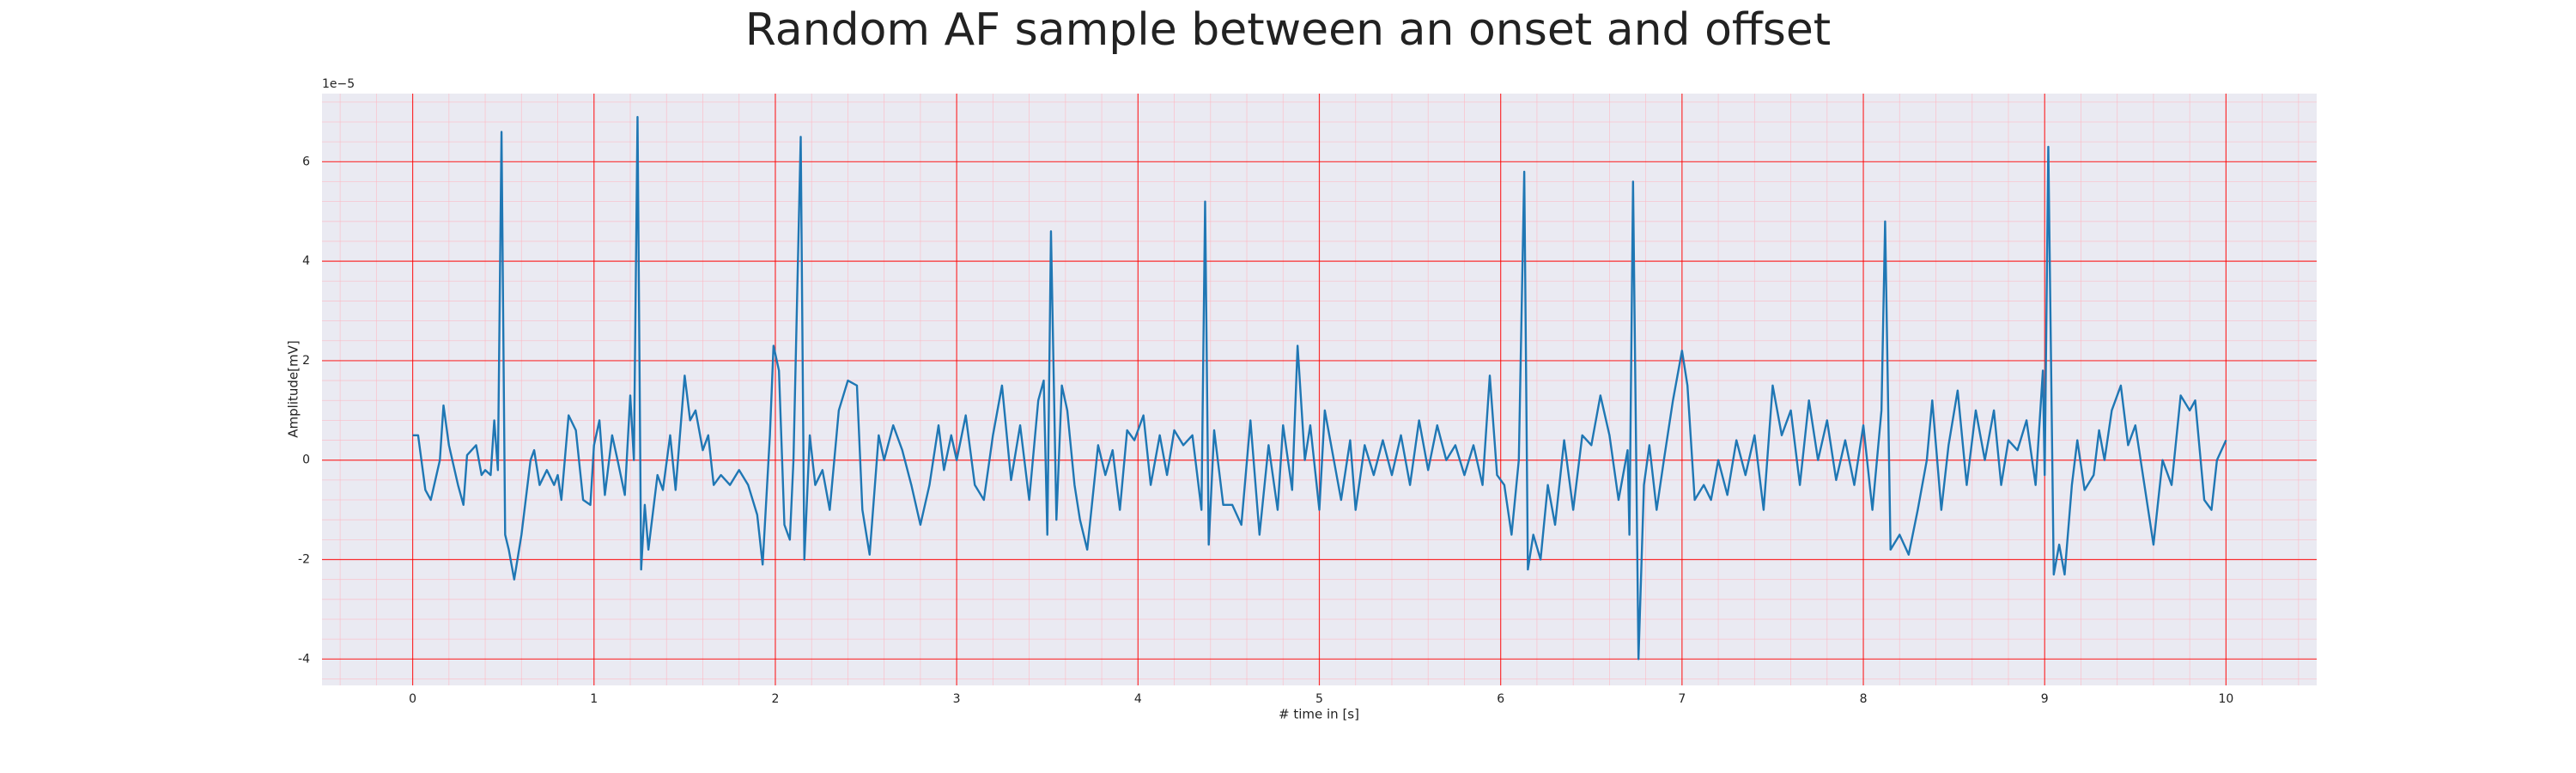 The image size is (2576, 773). I want to click on x-tick-label: 1, so click(594, 699).